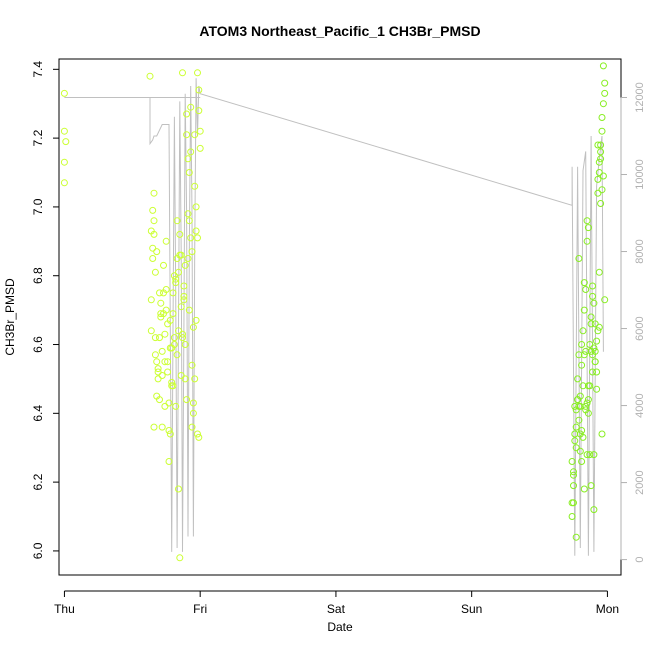 The image size is (650, 650). What do you see at coordinates (640, 251) in the screenshot?
I see `y2-tick-label: 8000` at bounding box center [640, 251].